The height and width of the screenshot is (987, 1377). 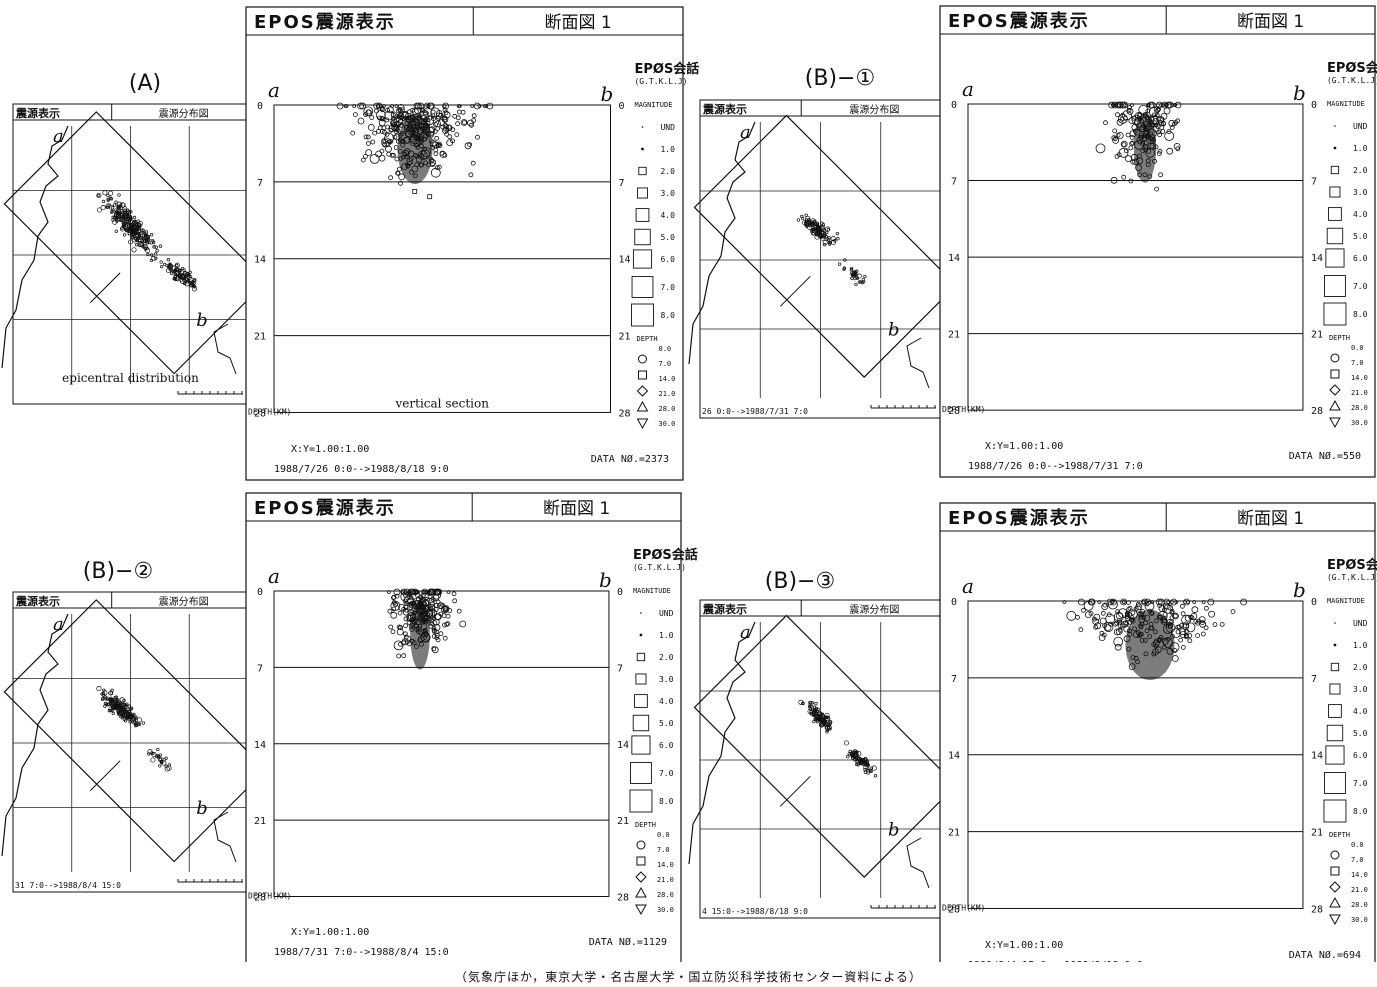 I want to click on depth-symbol-circle, so click(x=1335, y=358).